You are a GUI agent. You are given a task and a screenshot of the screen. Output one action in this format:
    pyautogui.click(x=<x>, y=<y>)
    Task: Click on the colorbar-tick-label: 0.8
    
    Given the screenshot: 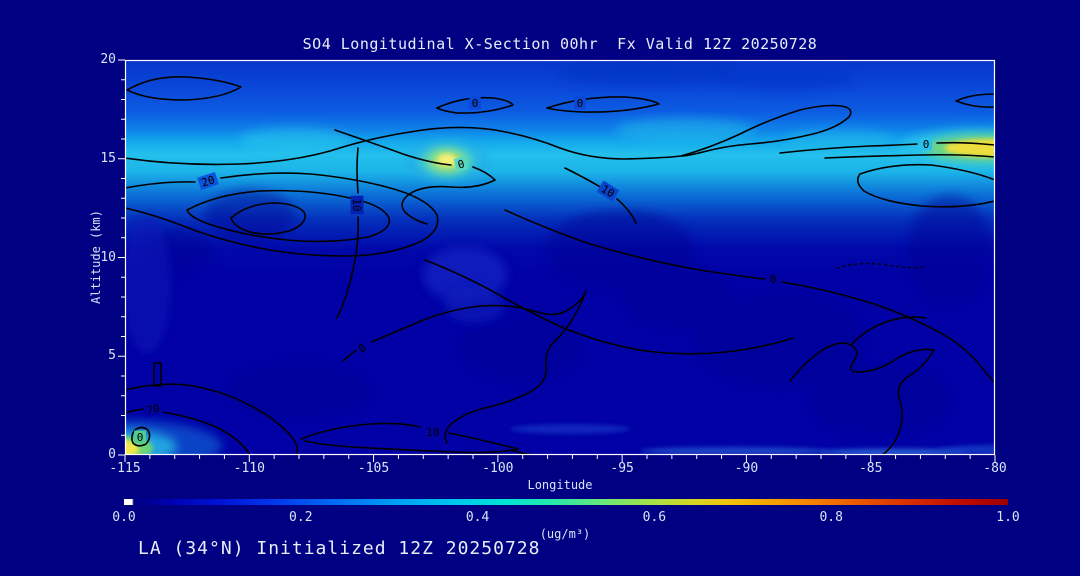 What is the action you would take?
    pyautogui.click(x=831, y=517)
    